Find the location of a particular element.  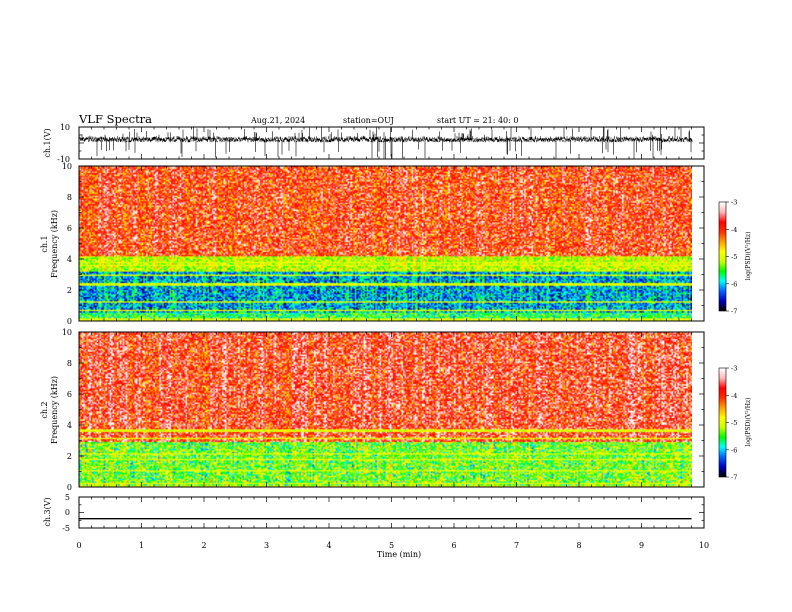

figure-title: VLF Spectra is located at coordinates (115, 119).